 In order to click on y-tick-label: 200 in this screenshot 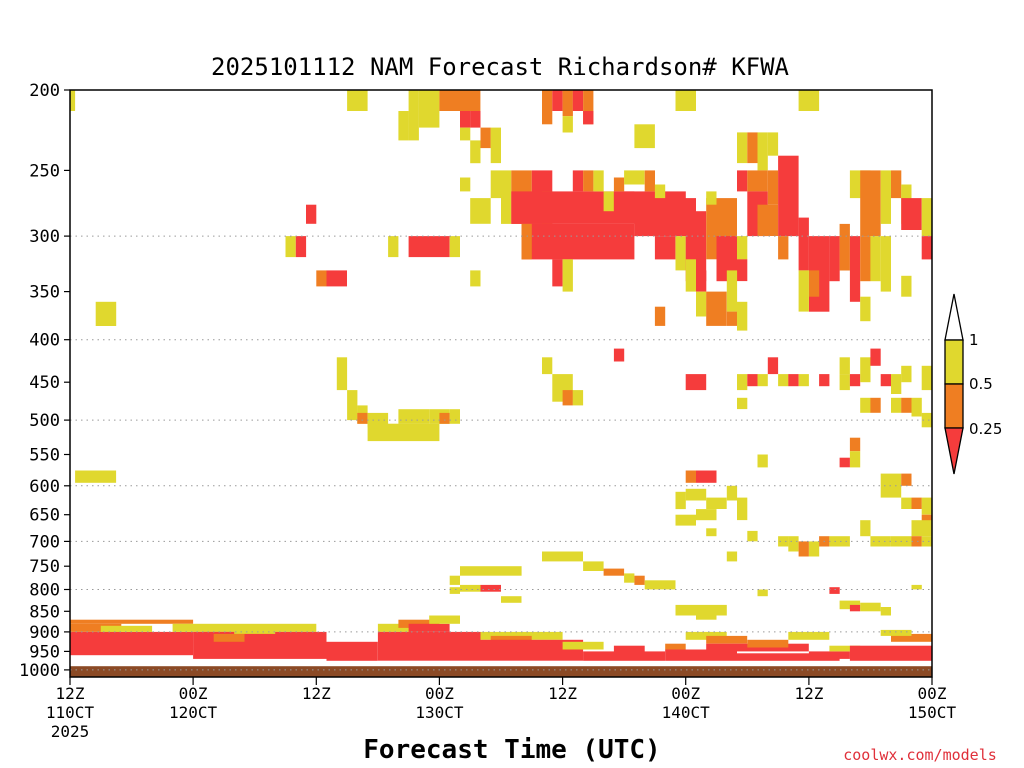, I will do `click(44, 91)`.